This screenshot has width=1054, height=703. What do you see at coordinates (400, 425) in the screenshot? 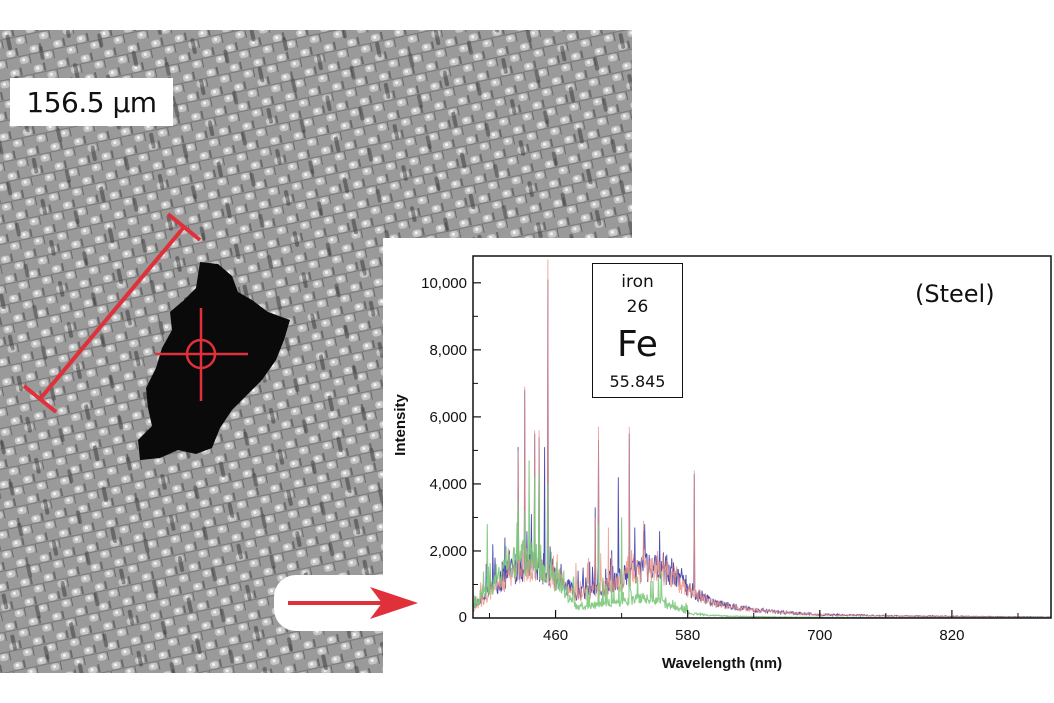
I see `y-axis-title: Intensity` at bounding box center [400, 425].